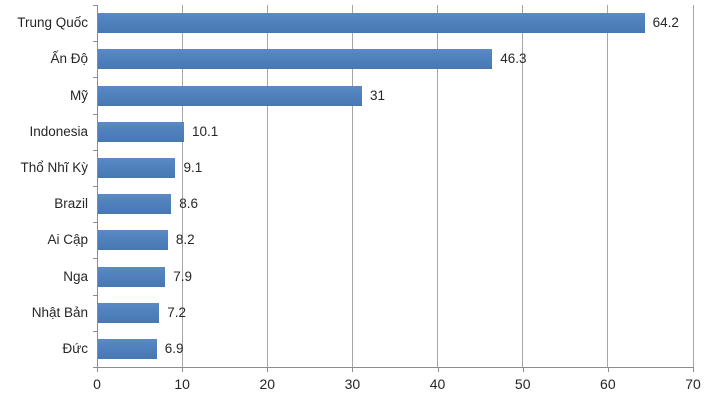  What do you see at coordinates (183, 276) in the screenshot?
I see `bar-value-label: 7.9` at bounding box center [183, 276].